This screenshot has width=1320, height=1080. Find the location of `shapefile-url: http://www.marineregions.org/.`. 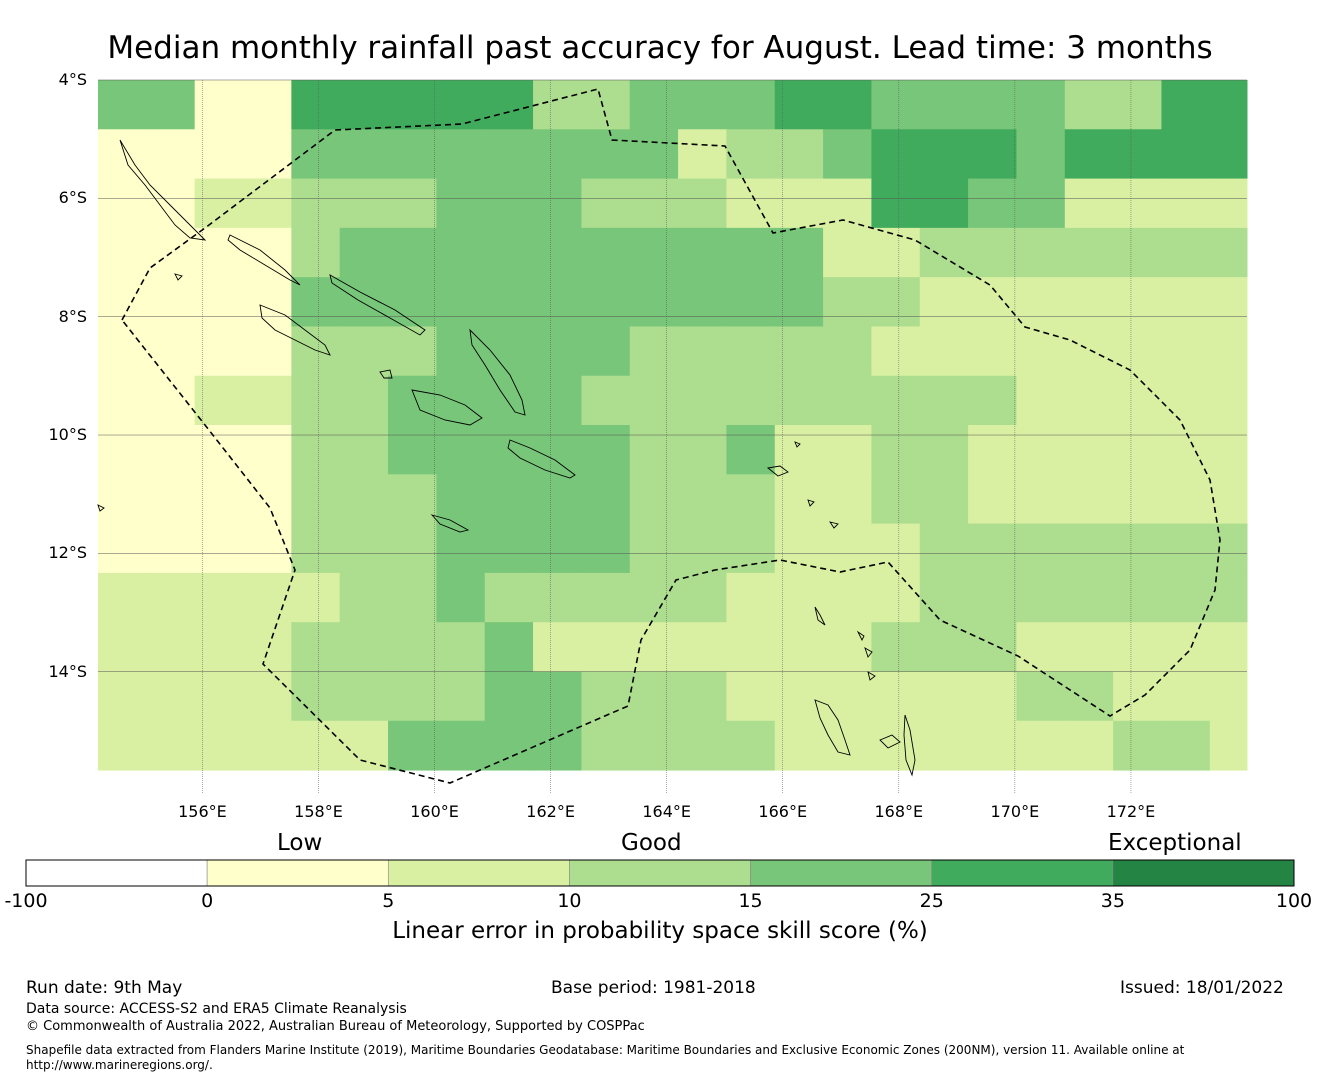

shapefile-url: http://www.marineregions.org/. is located at coordinates (119, 1065).